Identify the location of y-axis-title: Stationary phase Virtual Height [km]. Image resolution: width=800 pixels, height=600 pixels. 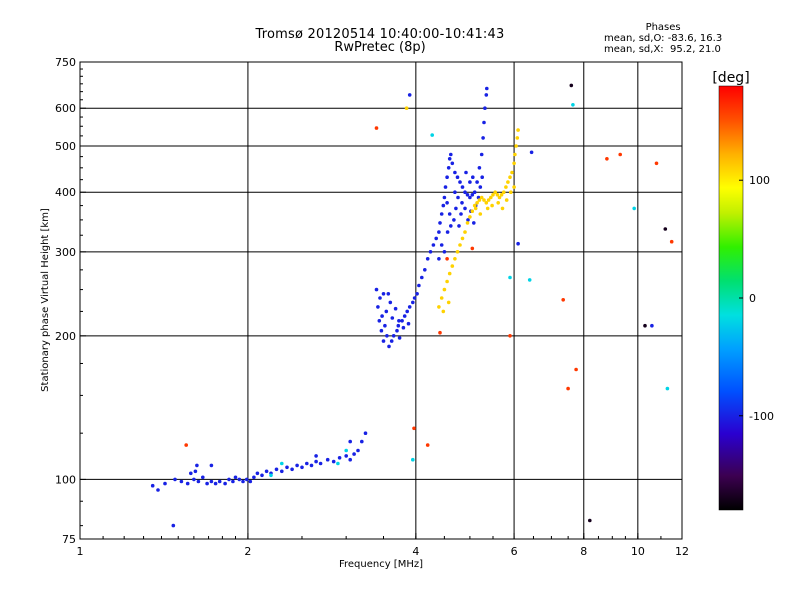
(45, 300).